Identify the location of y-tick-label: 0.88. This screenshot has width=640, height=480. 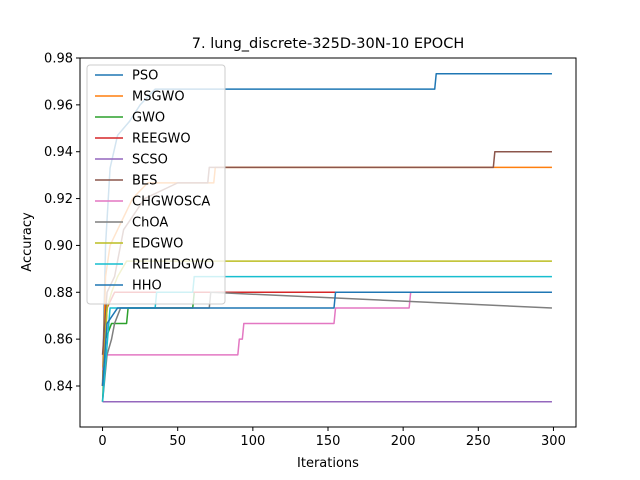
(58, 293).